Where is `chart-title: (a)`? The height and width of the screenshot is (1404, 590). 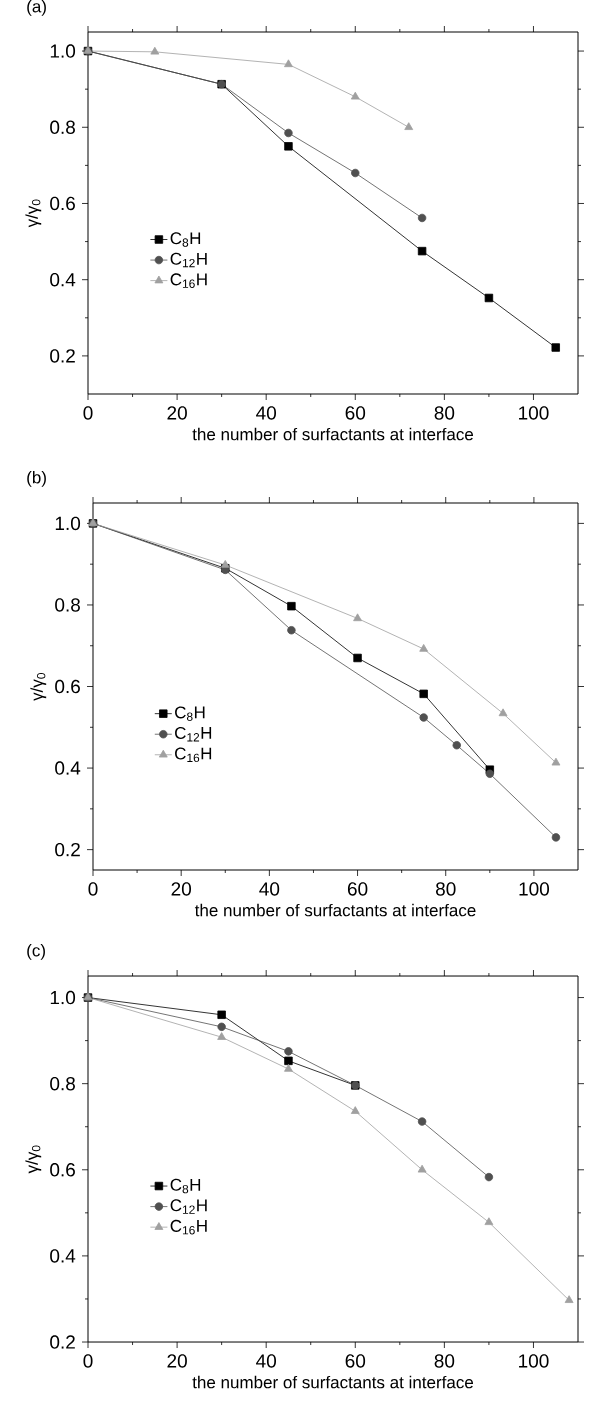 chart-title: (a) is located at coordinates (36, 8).